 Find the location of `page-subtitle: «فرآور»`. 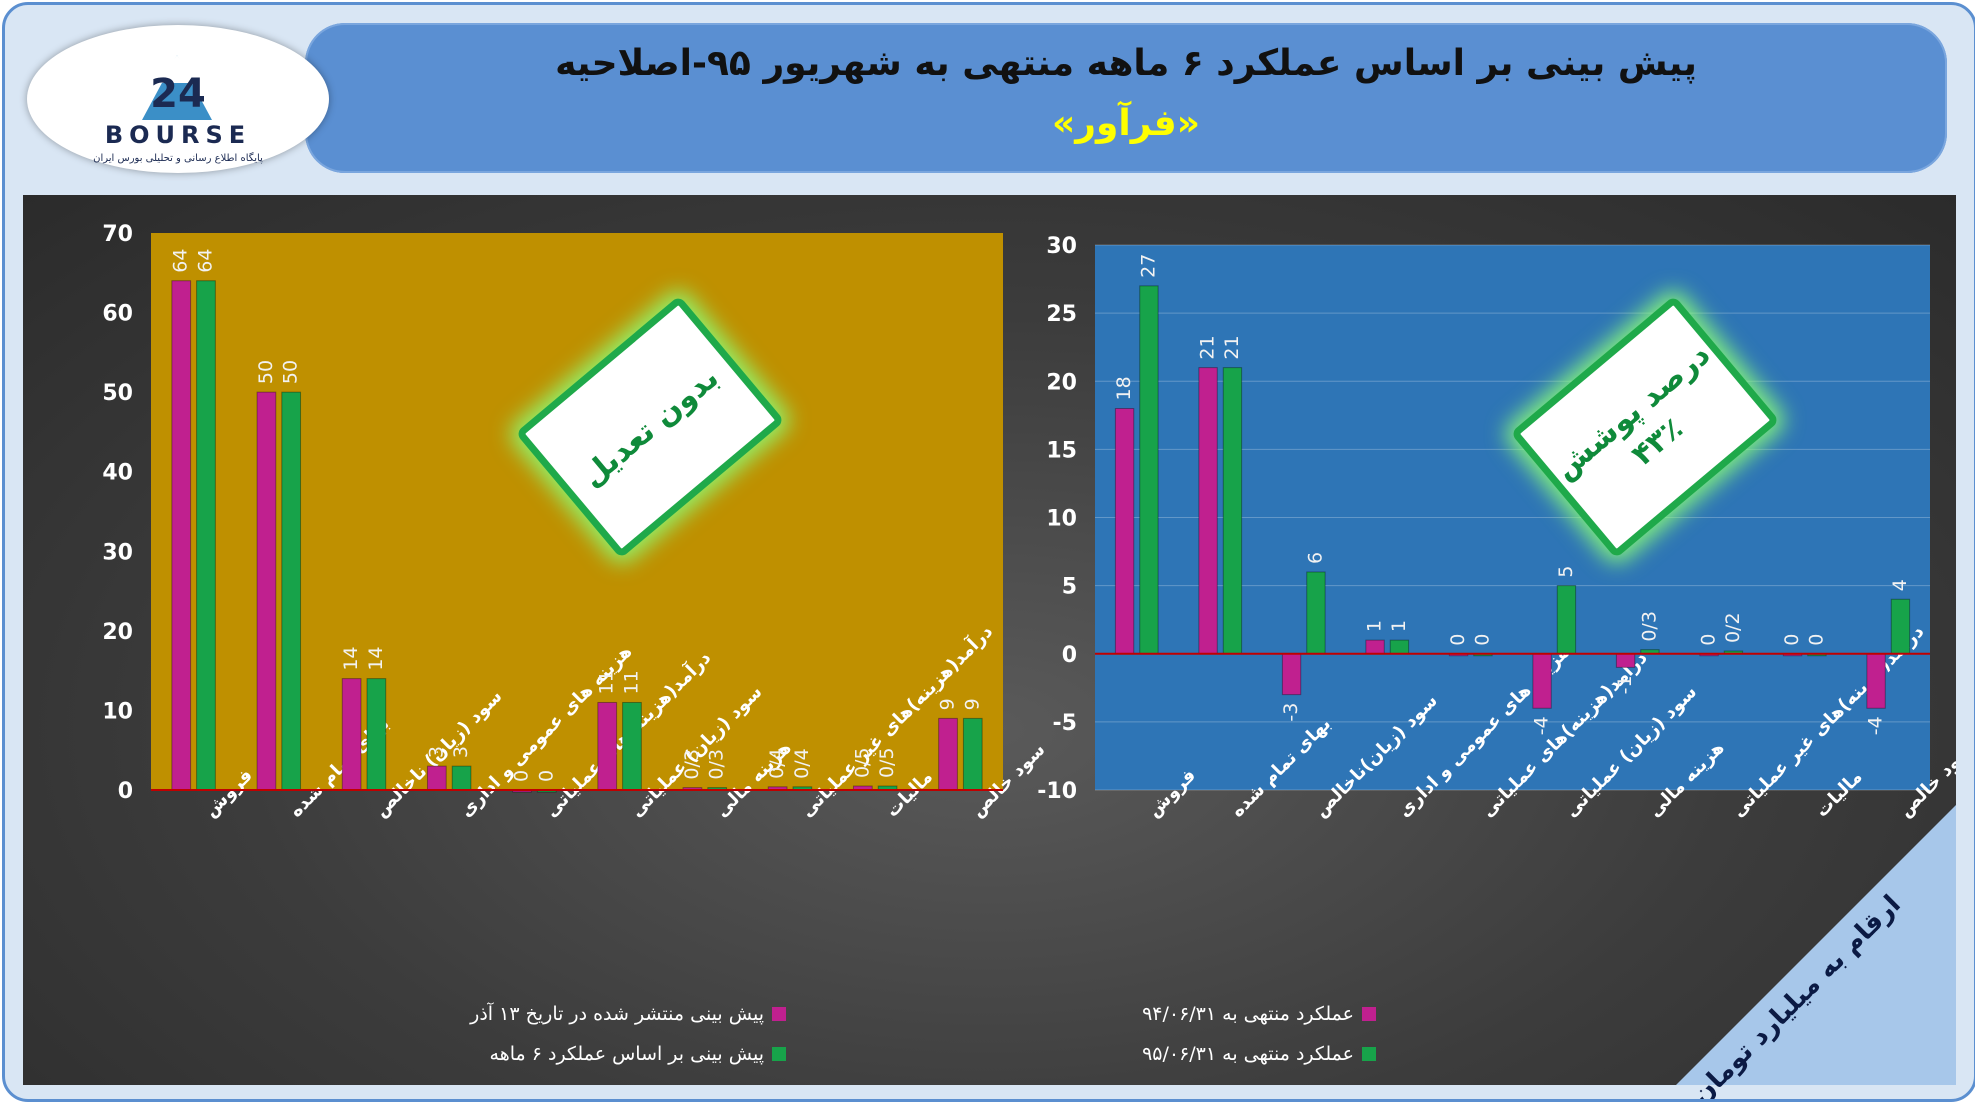

page-subtitle: «فرآور» is located at coordinates (1126, 123).